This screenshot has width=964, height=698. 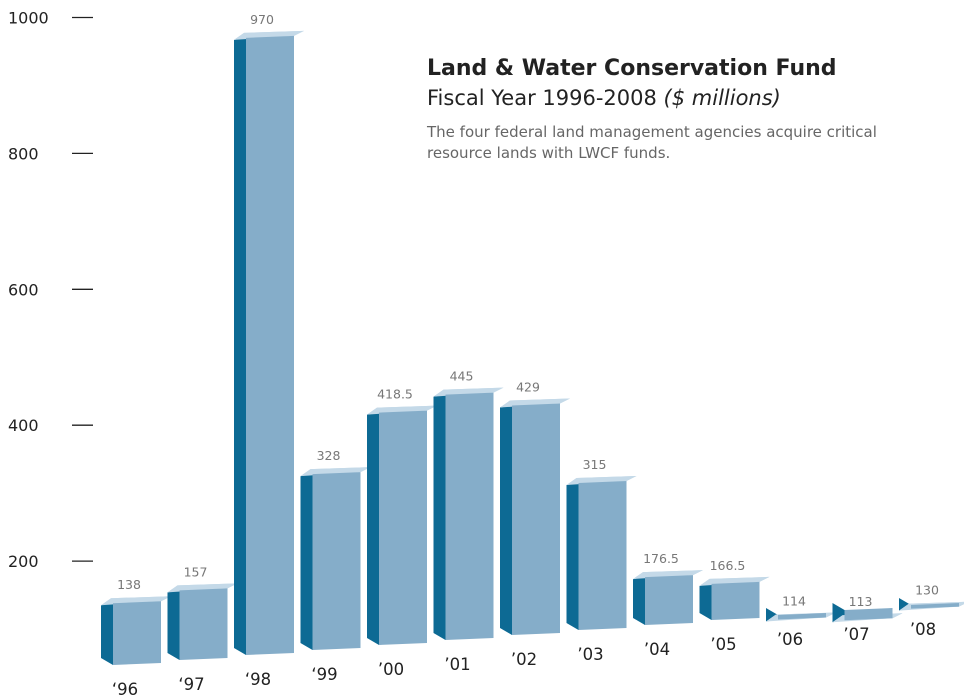 I want to click on x-axis-labels: ‘96 ‘97 ‘98 ‘99 ’00 ’01 ’02 ’03 ’04 ’05 ’06 ’07 ’08, so click(x=524, y=659).